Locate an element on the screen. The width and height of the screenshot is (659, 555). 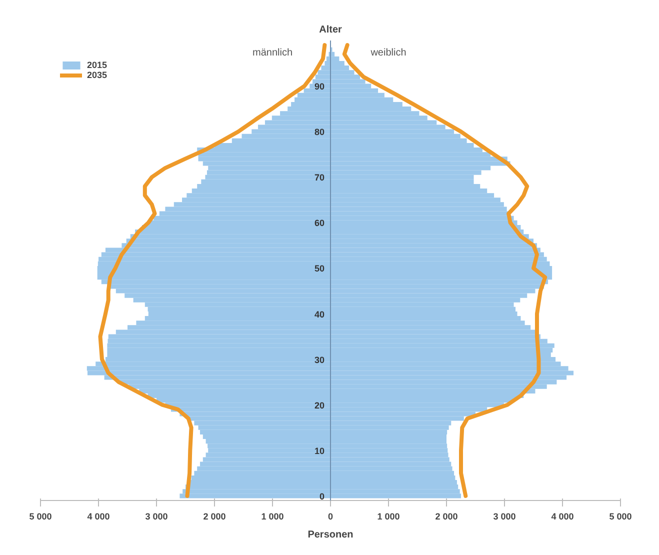
annotation: männlich is located at coordinates (272, 53).